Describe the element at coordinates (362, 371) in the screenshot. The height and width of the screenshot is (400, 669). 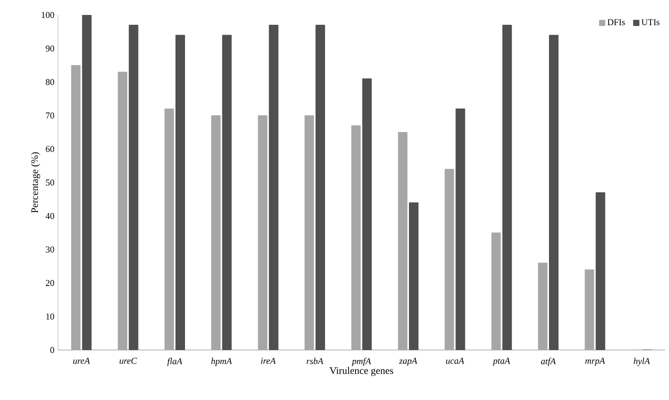
I see `x-axis-title: Virulence genes` at that location.